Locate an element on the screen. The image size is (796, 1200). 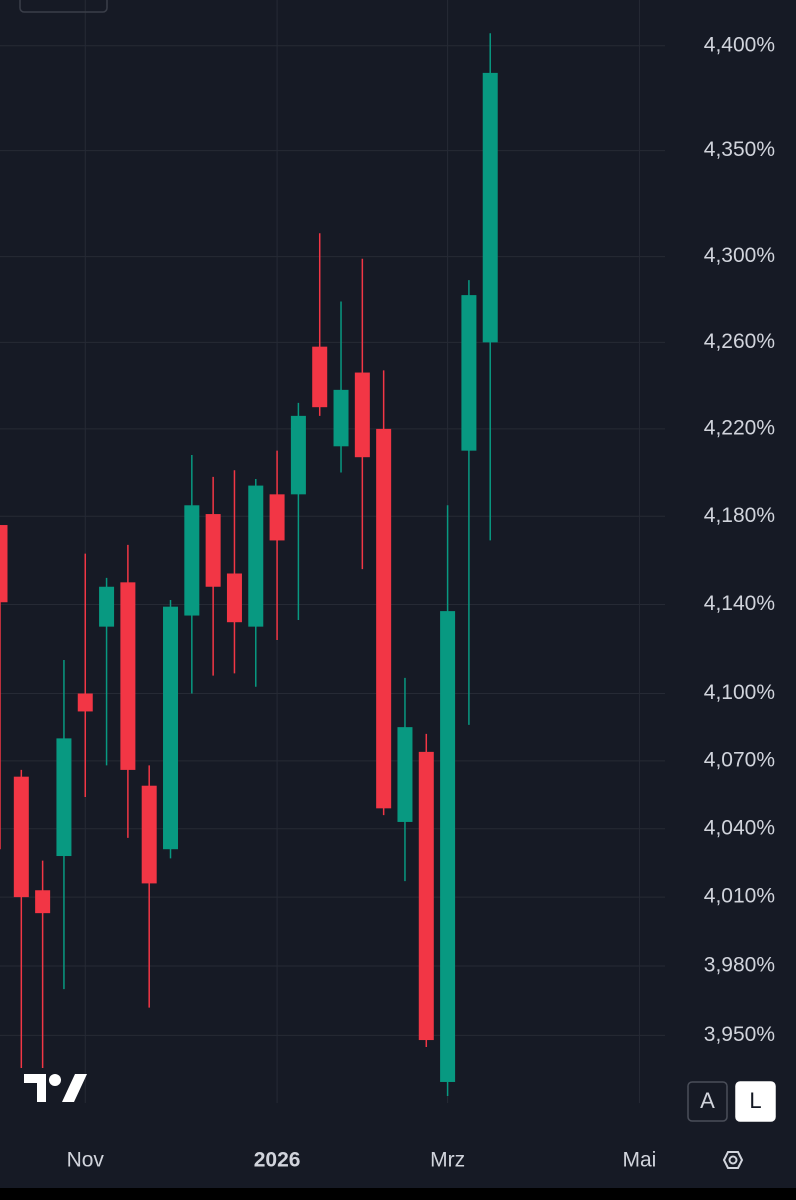
y-tick-label: 4,070% is located at coordinates (739, 759).